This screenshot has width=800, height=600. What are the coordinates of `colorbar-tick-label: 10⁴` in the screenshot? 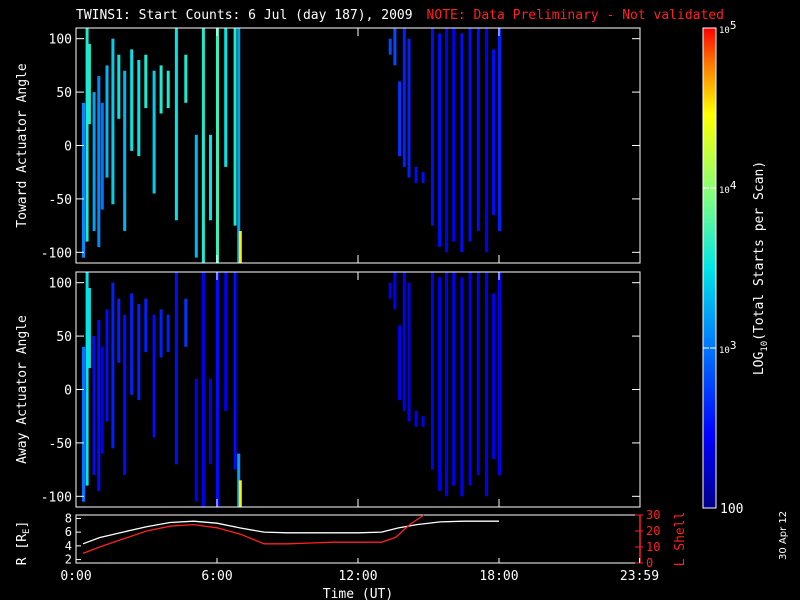 It's located at (728, 187).